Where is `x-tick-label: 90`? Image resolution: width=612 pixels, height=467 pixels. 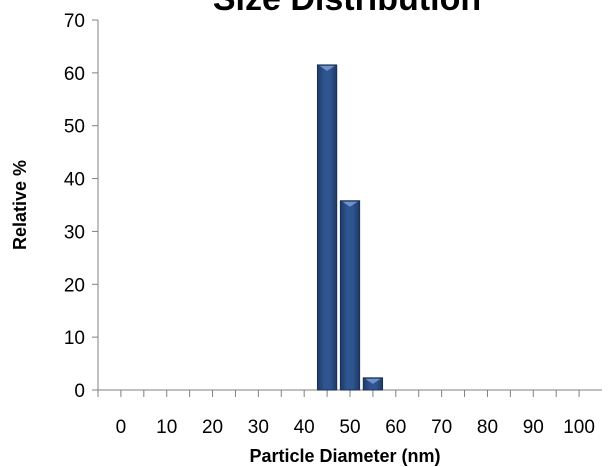 x-tick-label: 90 is located at coordinates (533, 427).